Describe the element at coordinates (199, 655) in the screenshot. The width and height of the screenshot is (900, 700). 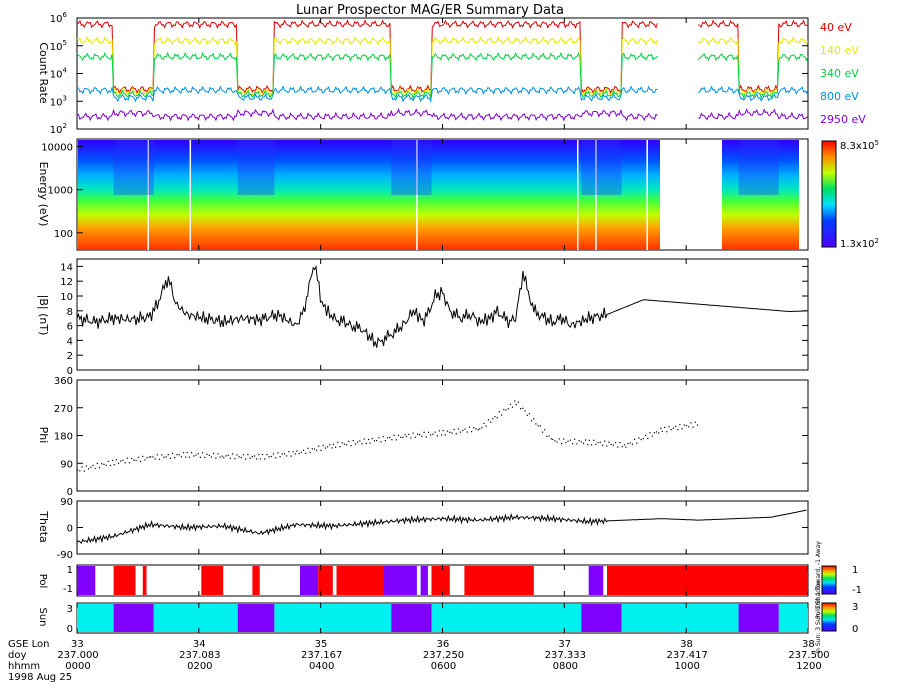
I see `xtick-doy-label: 237.083` at that location.